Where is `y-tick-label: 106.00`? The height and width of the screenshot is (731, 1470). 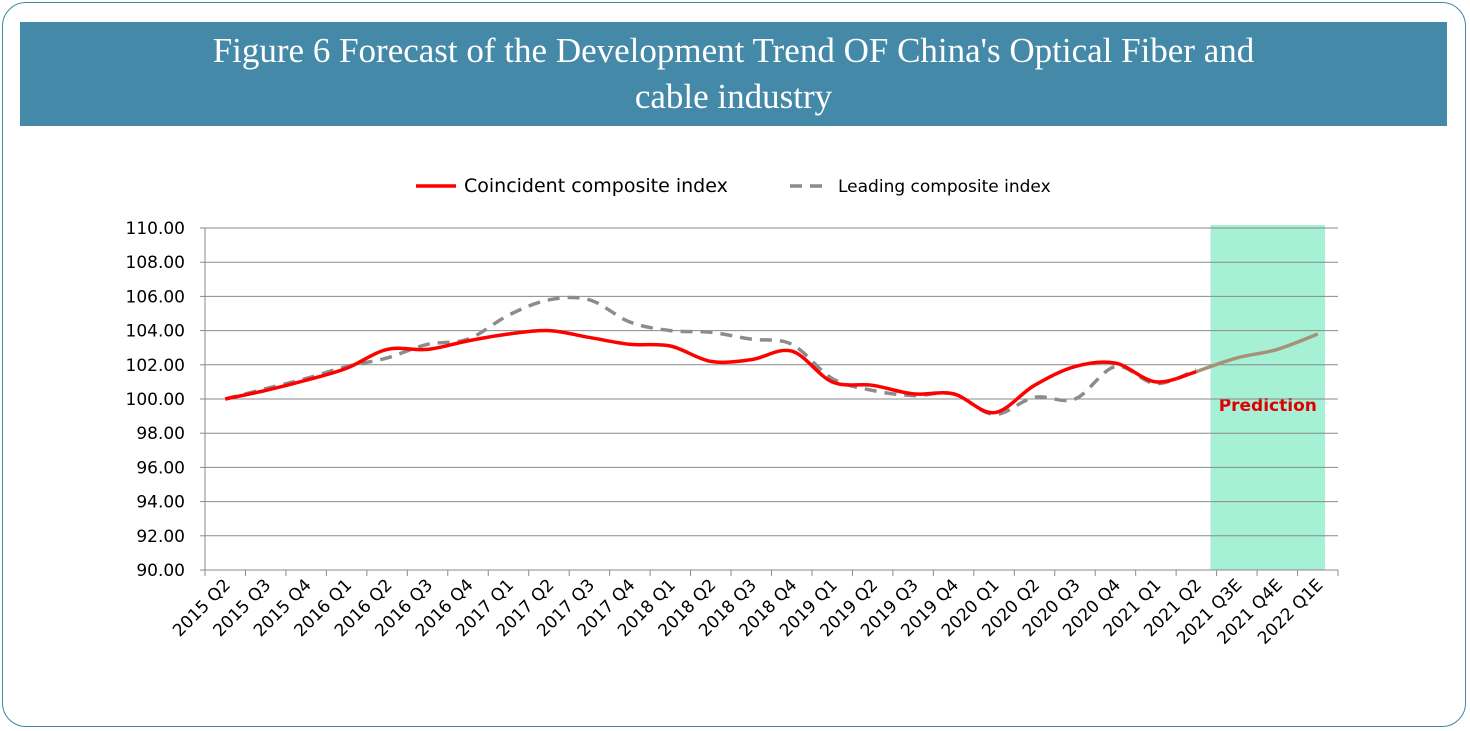
y-tick-label: 106.00 is located at coordinates (155, 297).